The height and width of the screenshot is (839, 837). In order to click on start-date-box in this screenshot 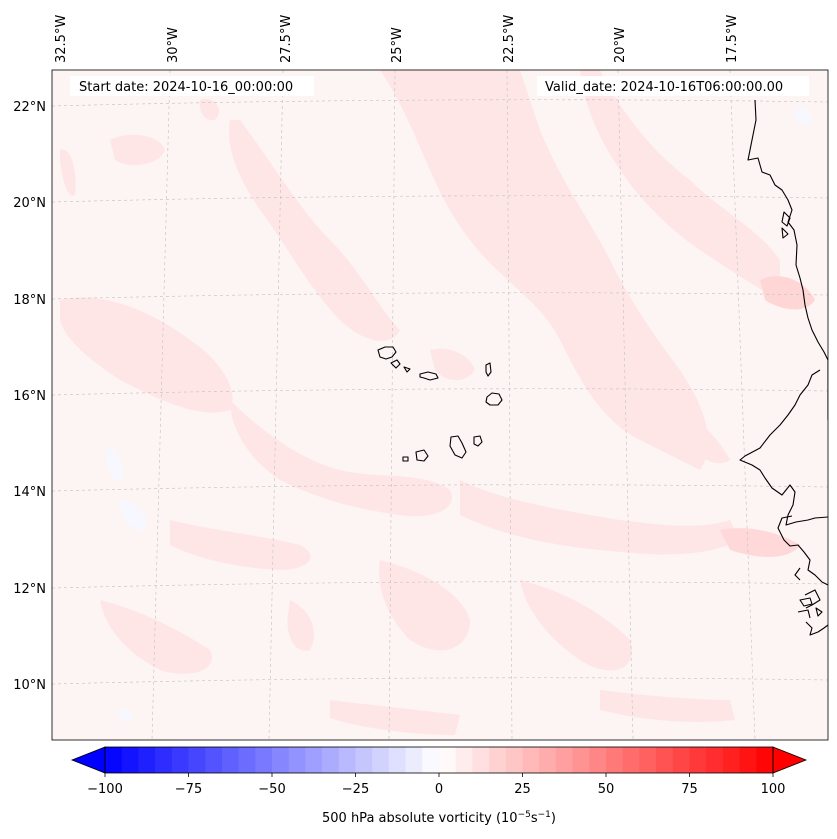, I will do `click(192, 86)`.